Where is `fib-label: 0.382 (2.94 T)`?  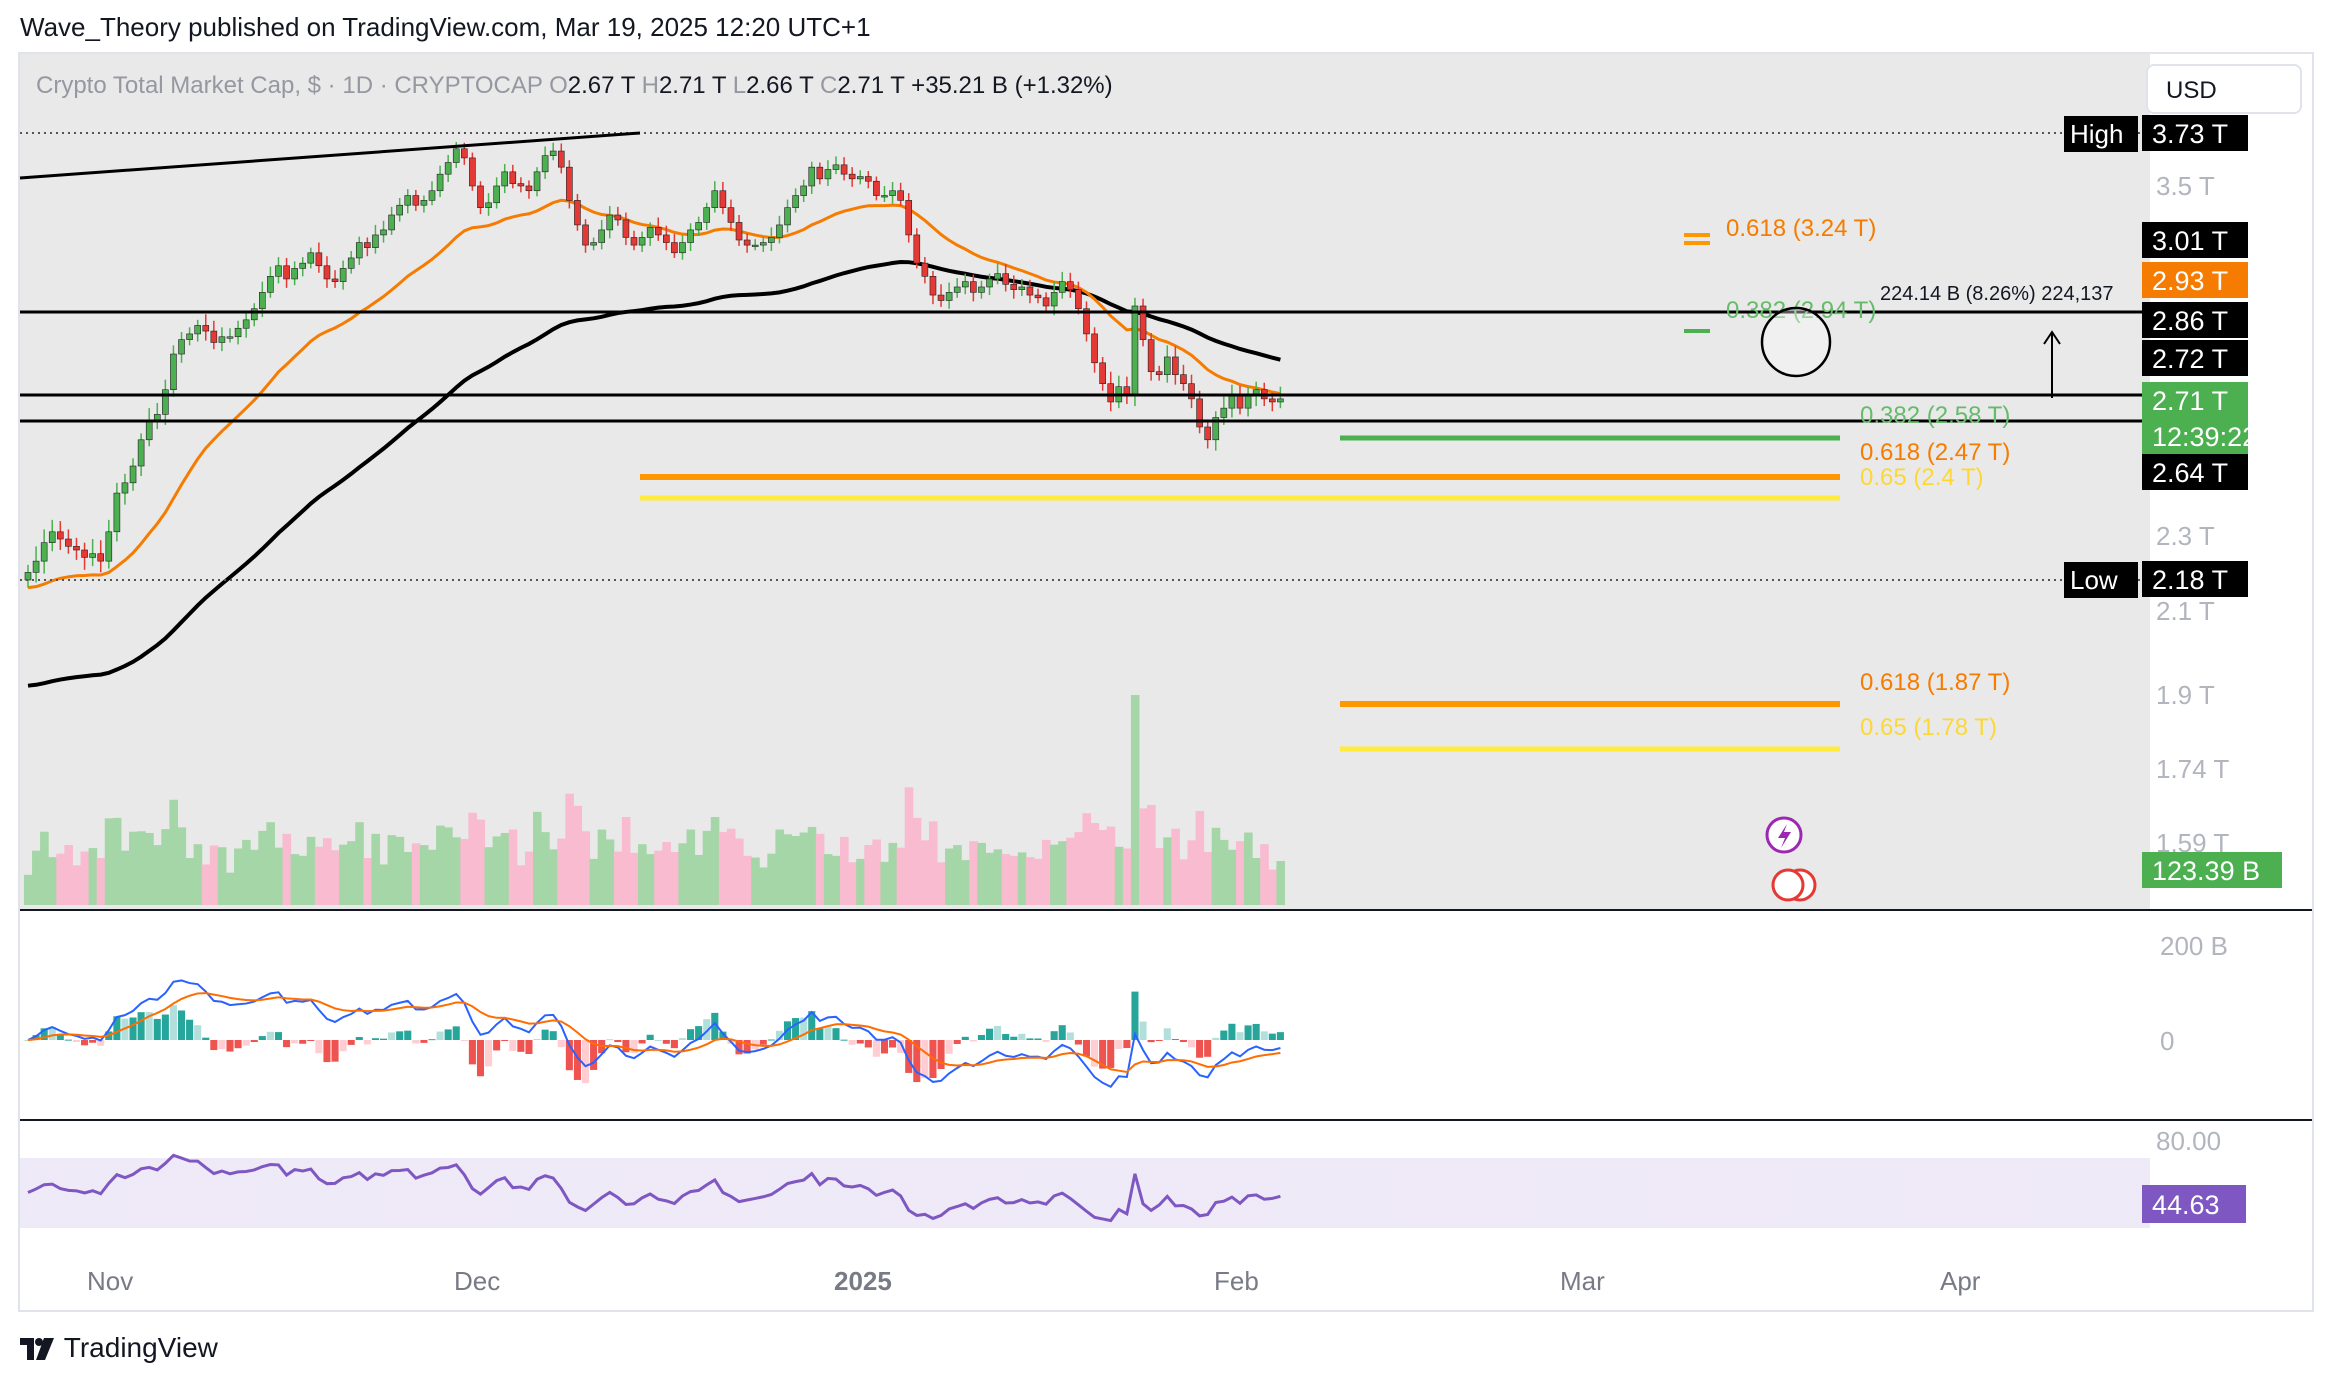 fib-label: 0.382 (2.94 T) is located at coordinates (1801, 310).